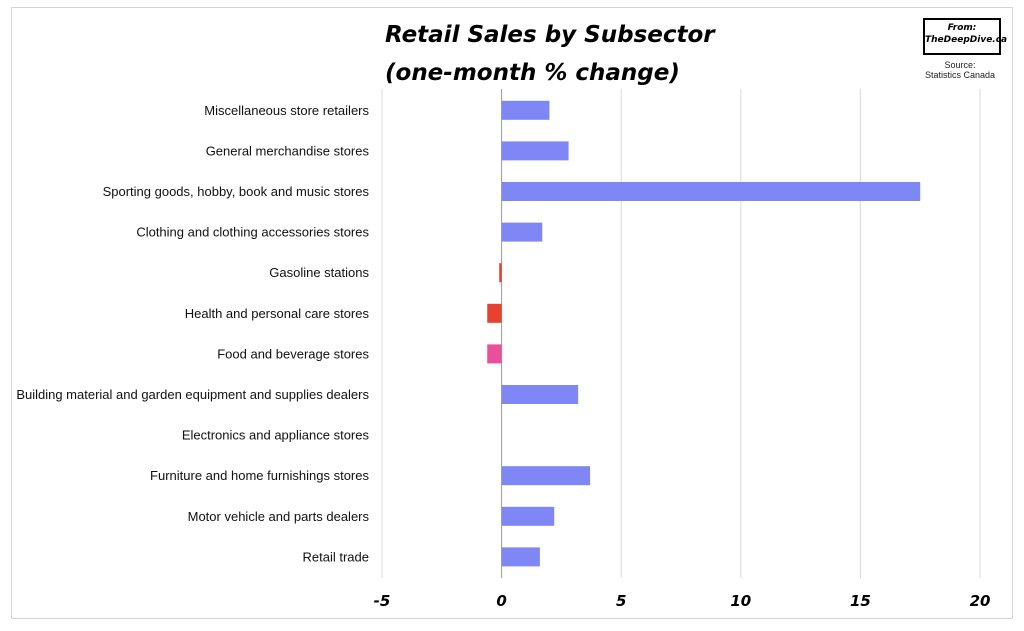 The height and width of the screenshot is (631, 1024). I want to click on x-tick-label-5: 20, so click(980, 601).